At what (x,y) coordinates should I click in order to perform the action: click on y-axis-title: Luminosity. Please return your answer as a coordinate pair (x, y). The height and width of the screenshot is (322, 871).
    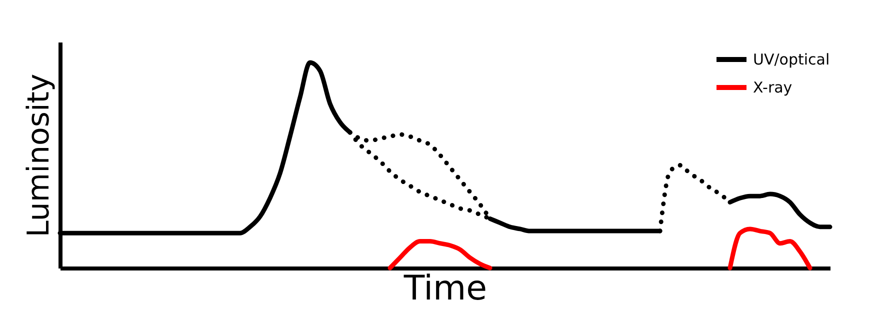
    Looking at the image, I should click on (39, 156).